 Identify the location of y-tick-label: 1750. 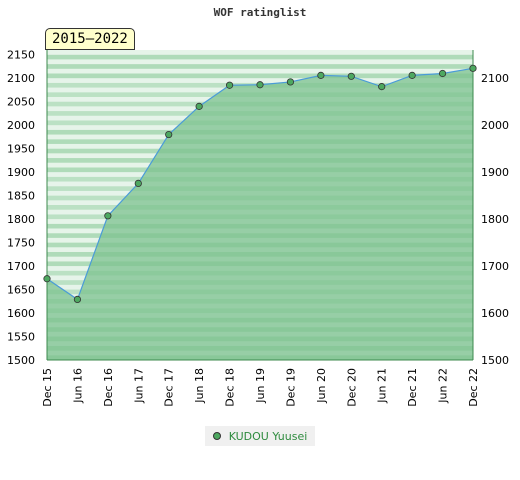
(21, 243).